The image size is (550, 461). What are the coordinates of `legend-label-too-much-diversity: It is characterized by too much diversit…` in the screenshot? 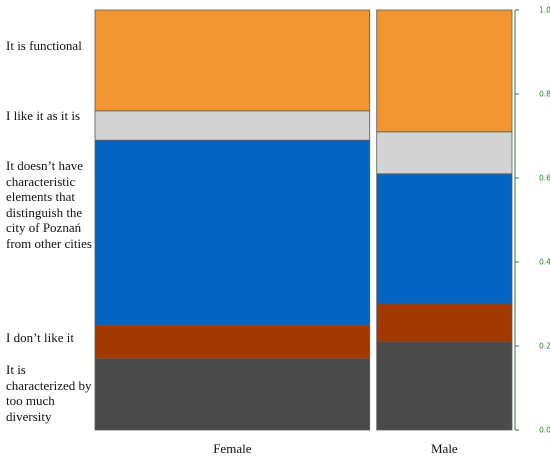 It's located at (49, 393).